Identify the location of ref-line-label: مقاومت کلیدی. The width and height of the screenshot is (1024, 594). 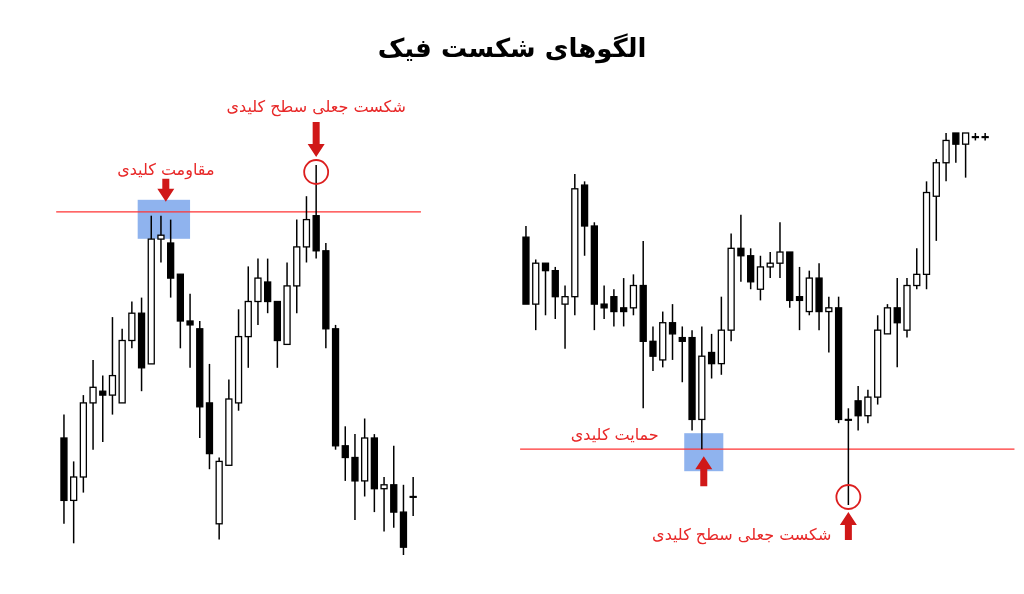
(166, 169).